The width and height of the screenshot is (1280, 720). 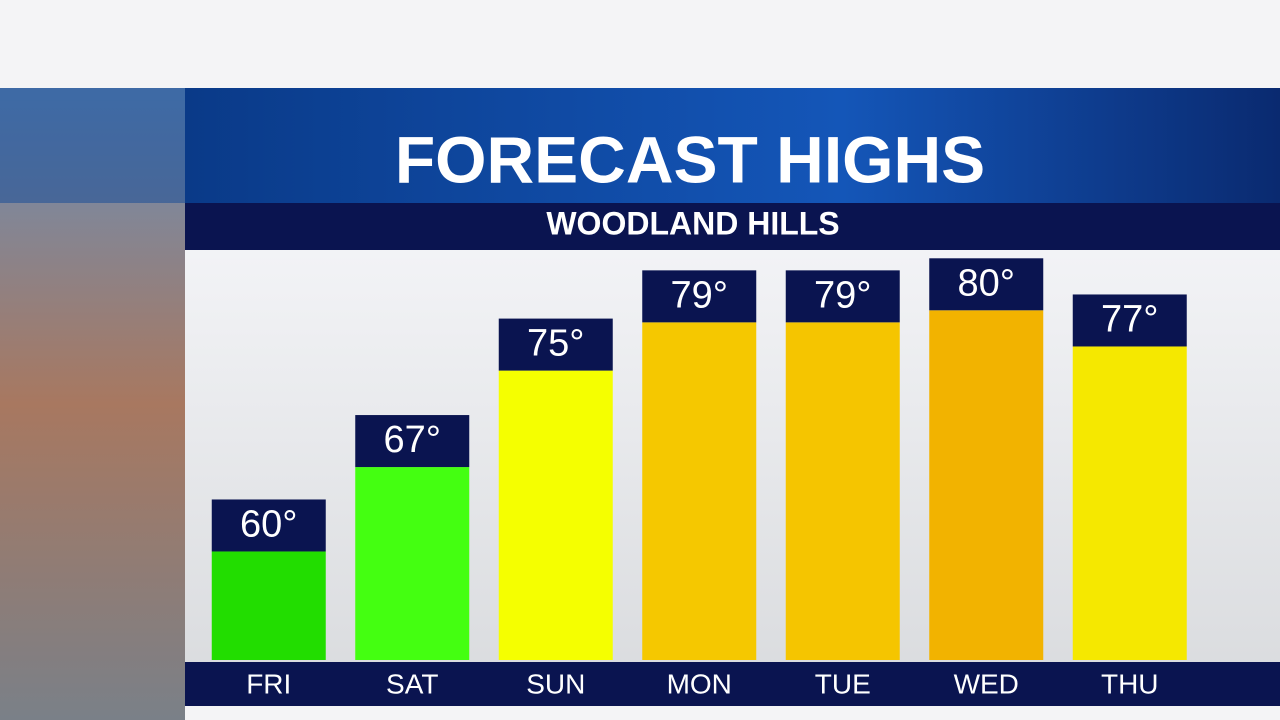 I want to click on value-label: 80°, so click(x=986, y=283).